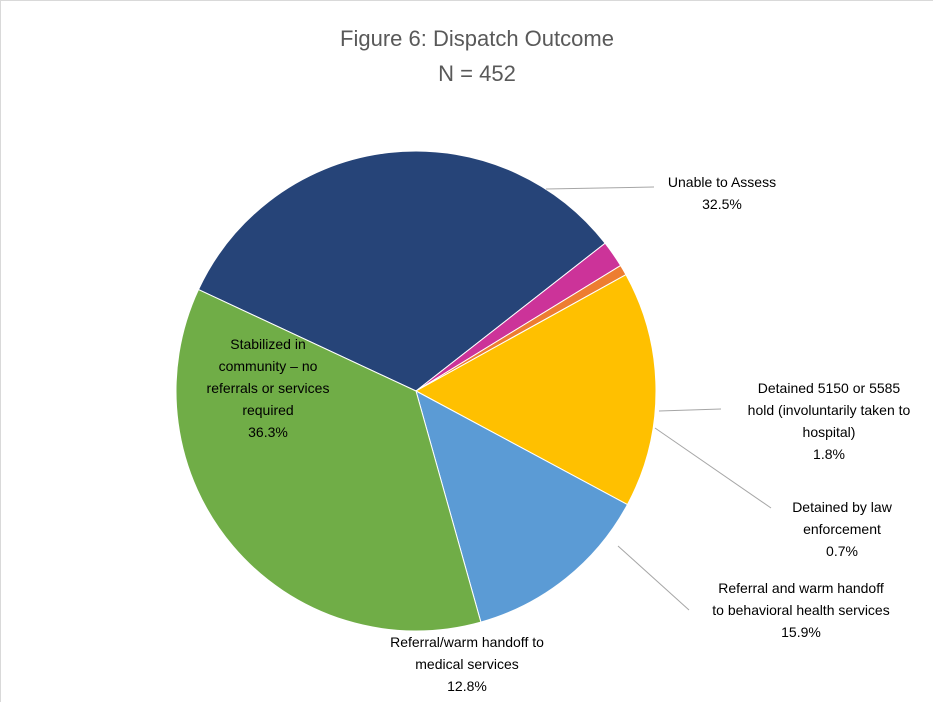 Image resolution: width=933 pixels, height=703 pixels. Describe the element at coordinates (829, 388) in the screenshot. I see `slice-category-label: Detained 5150 or 5585` at that location.